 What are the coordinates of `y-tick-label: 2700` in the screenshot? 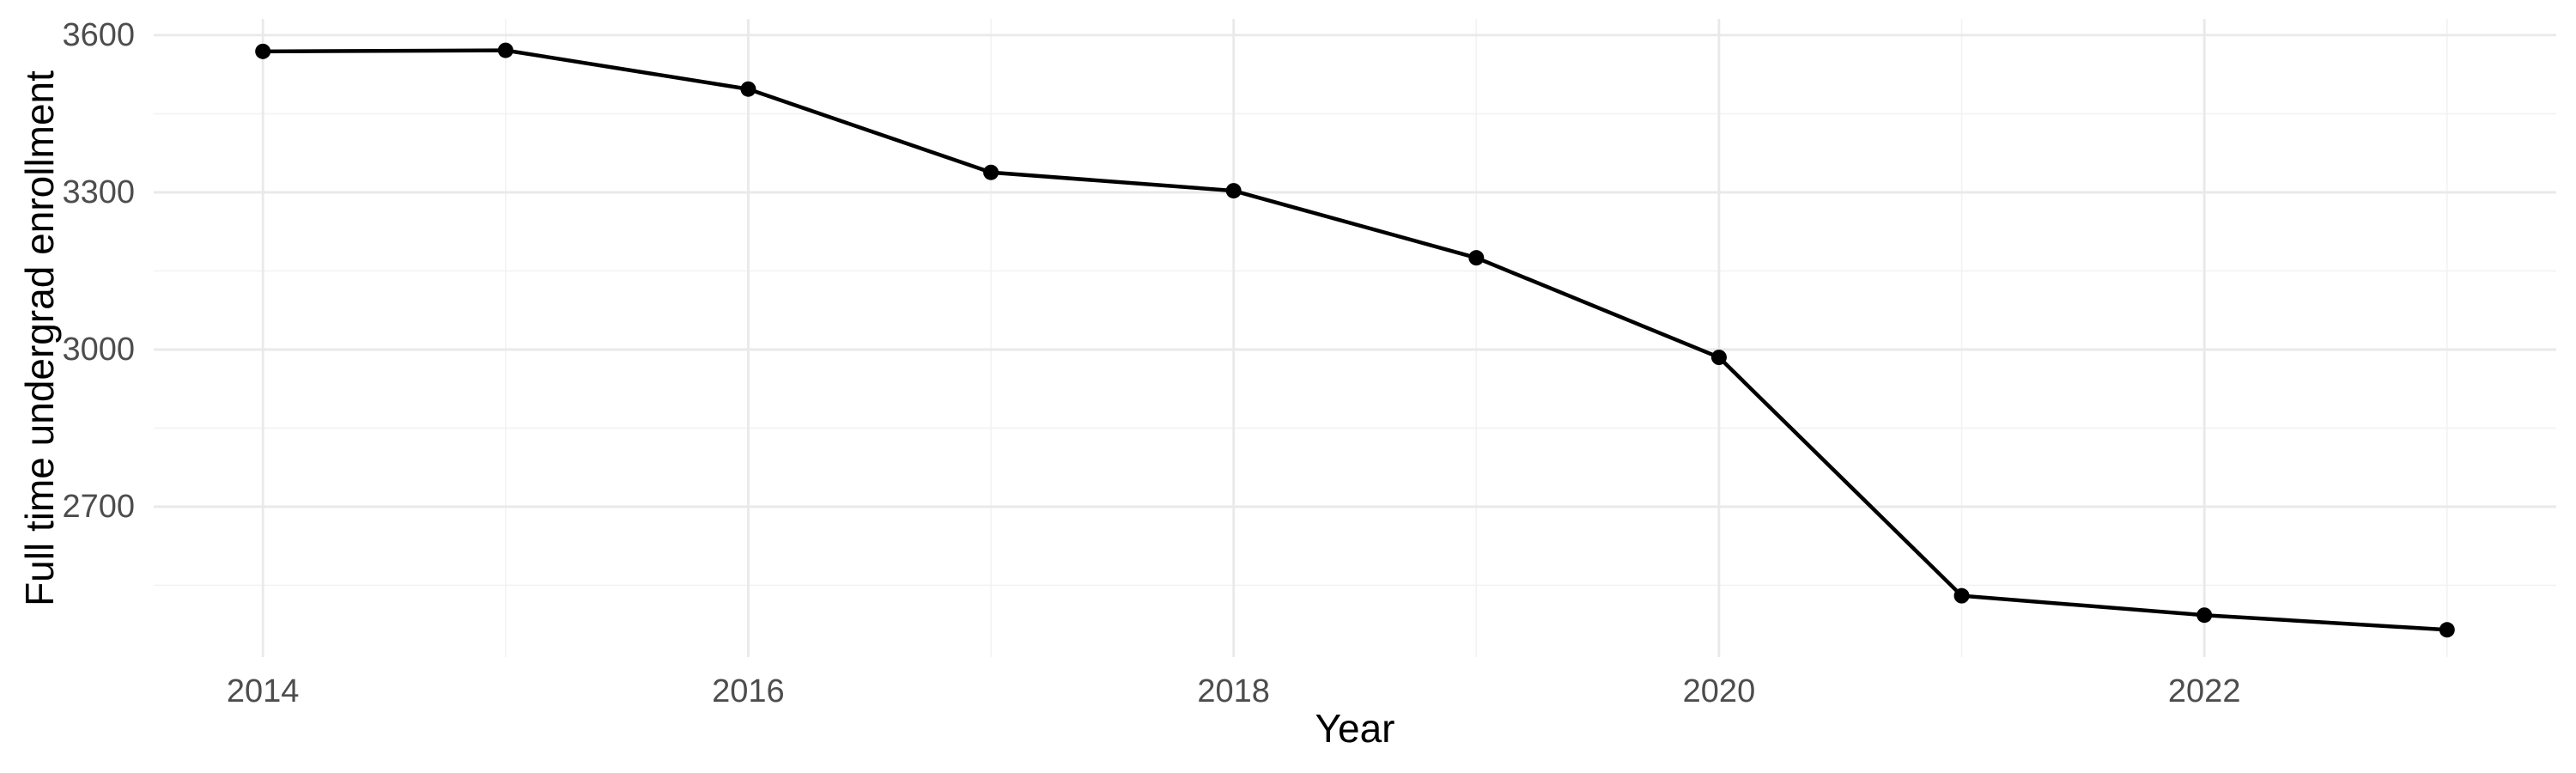 It's located at (98, 507).